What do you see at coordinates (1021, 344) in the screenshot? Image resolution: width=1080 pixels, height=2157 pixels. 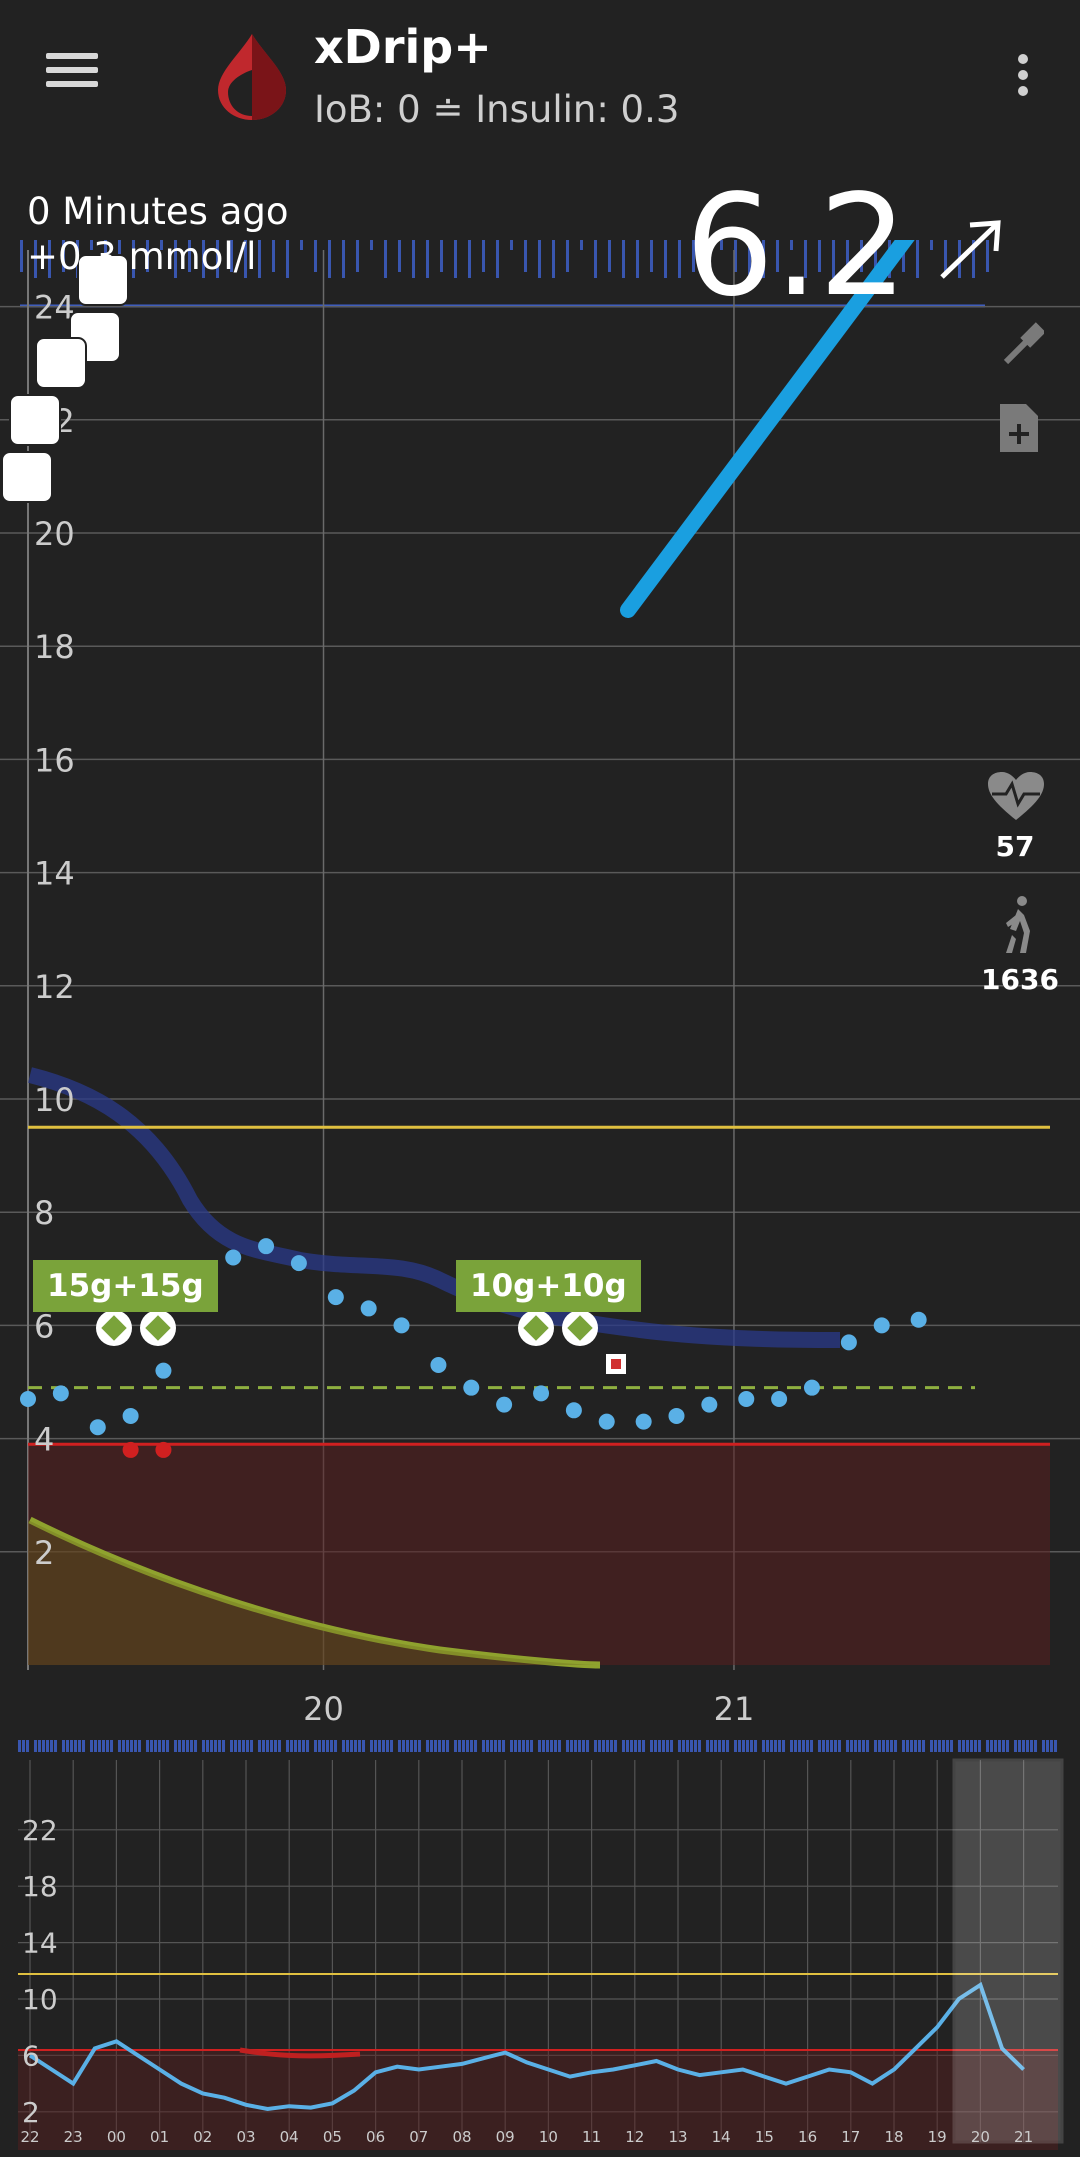 I see `blood-test-icon` at bounding box center [1021, 344].